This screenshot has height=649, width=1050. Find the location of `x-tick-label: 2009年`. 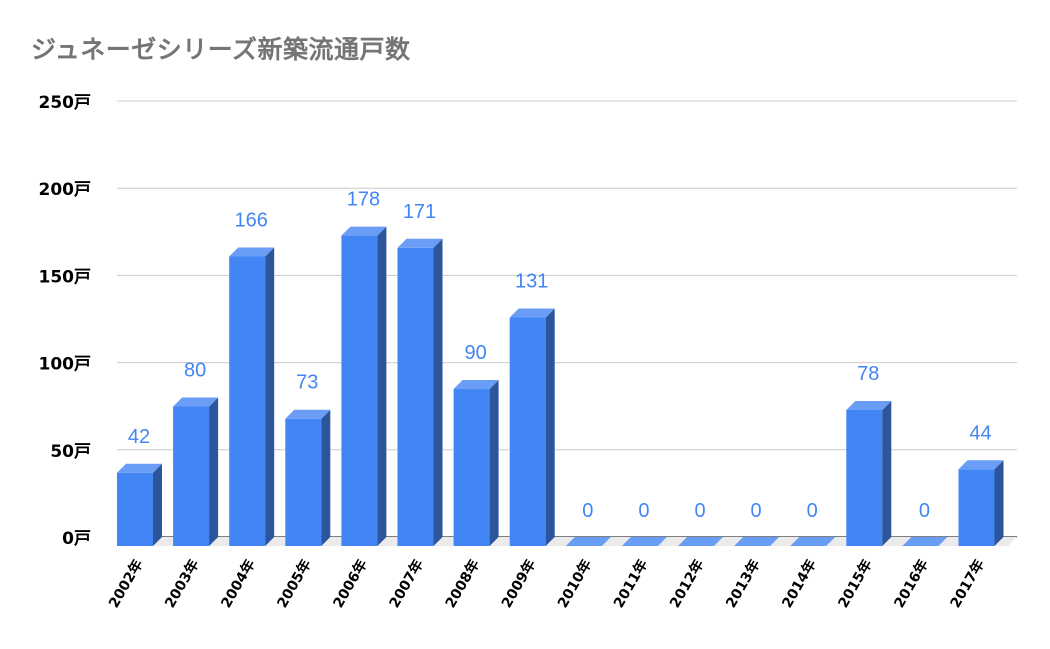

x-tick-label: 2009年 is located at coordinates (518, 584).